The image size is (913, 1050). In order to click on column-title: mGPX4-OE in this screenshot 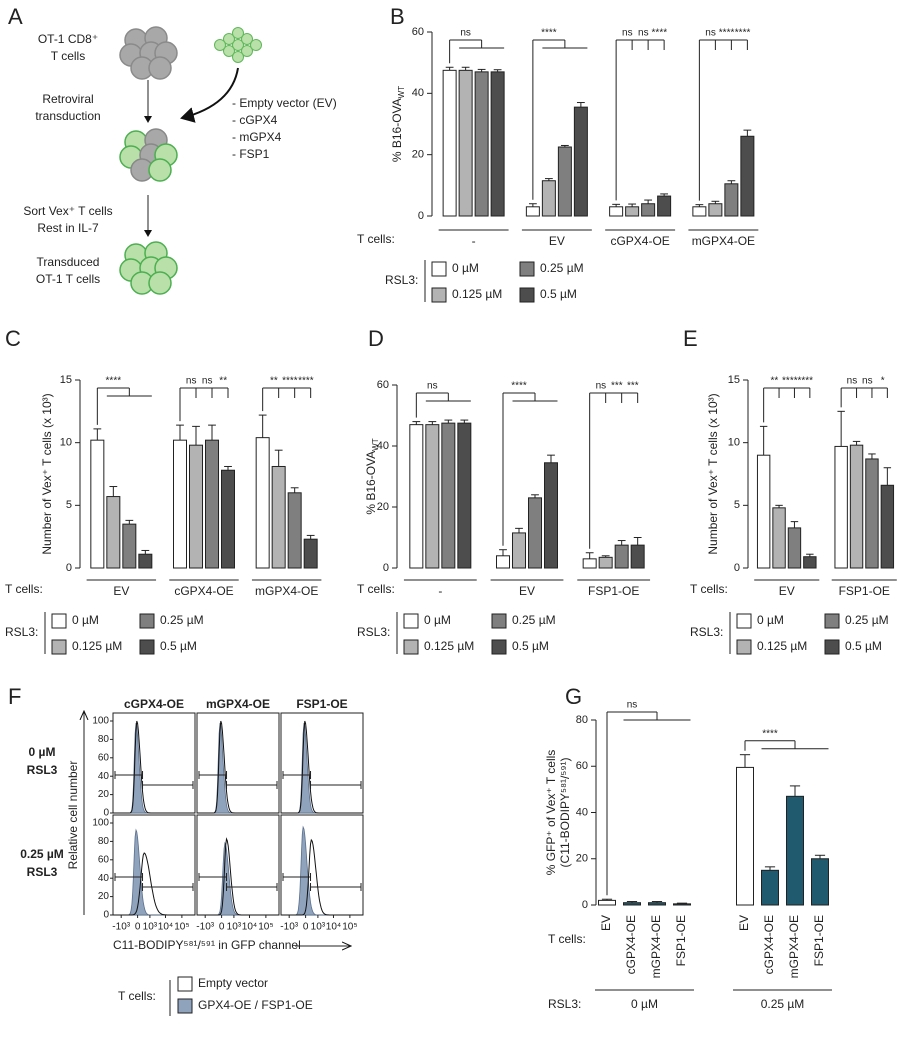, I will do `click(238, 704)`.